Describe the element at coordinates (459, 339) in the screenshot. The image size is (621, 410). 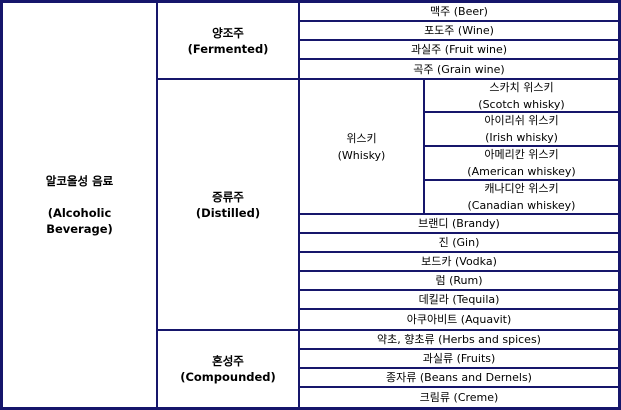
I see `item-herbs-and-spices: 약초, 향초류 (Herbs and spices)` at that location.